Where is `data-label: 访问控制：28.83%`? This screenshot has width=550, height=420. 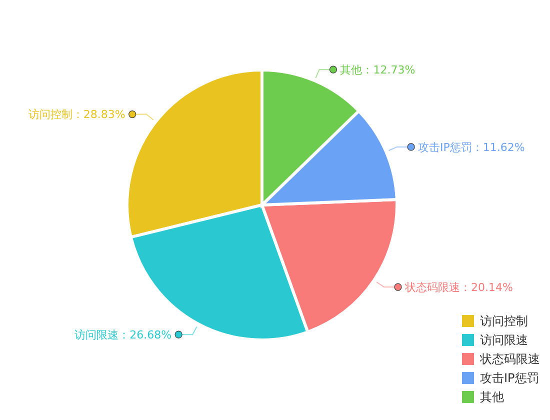
data-label: 访问控制：28.83% is located at coordinates (77, 115).